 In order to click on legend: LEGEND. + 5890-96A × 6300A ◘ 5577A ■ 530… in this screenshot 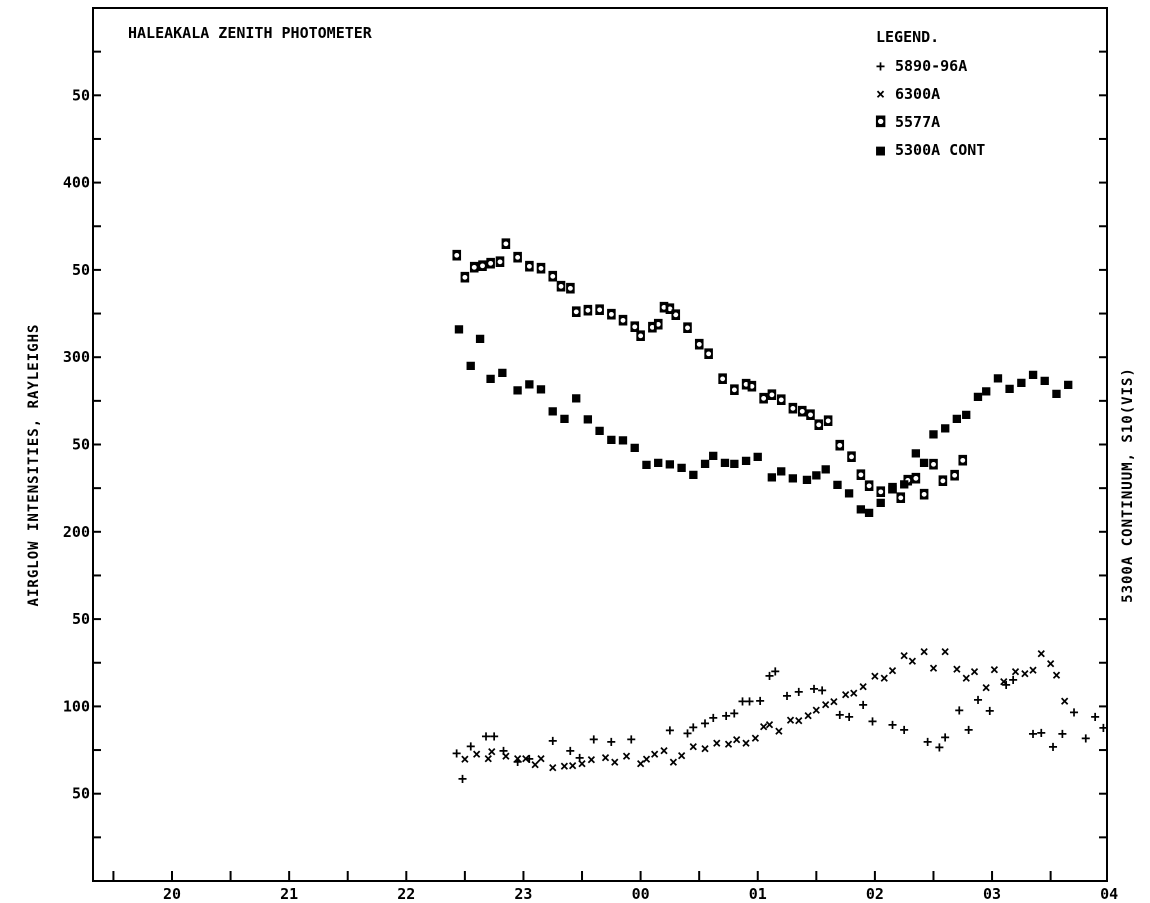, I will do `click(930, 93)`.